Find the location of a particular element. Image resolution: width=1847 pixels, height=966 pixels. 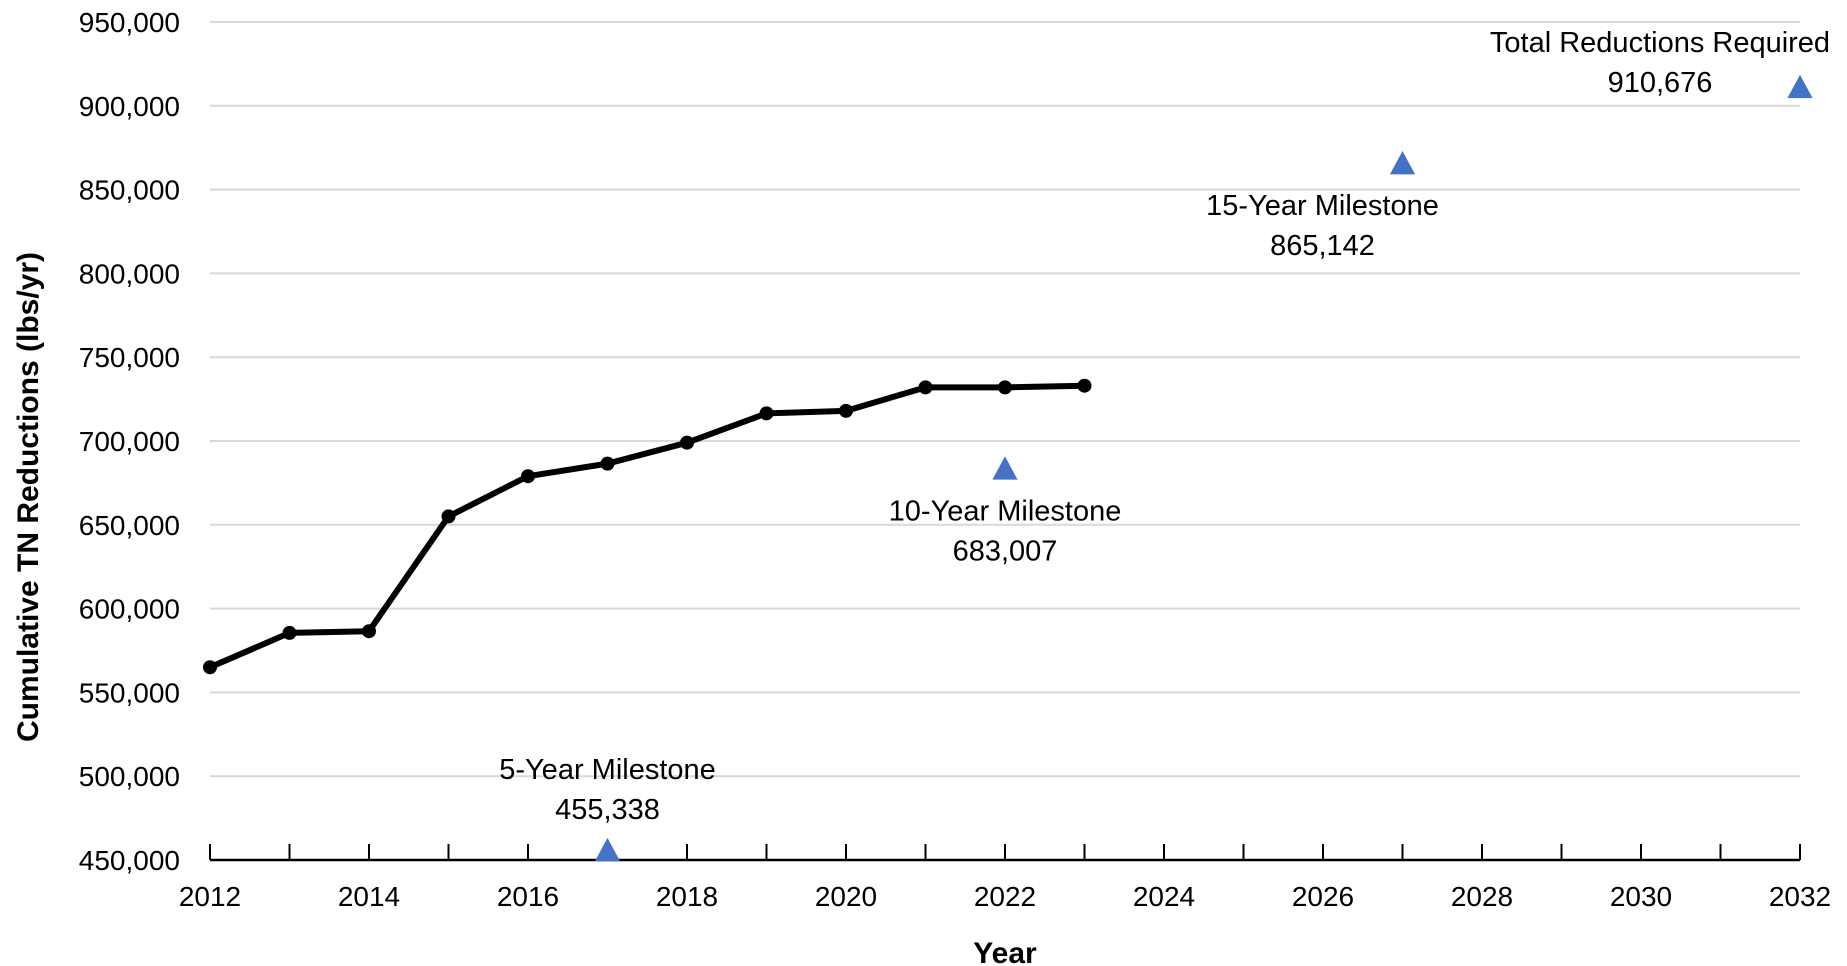

series-line is located at coordinates (647, 526).